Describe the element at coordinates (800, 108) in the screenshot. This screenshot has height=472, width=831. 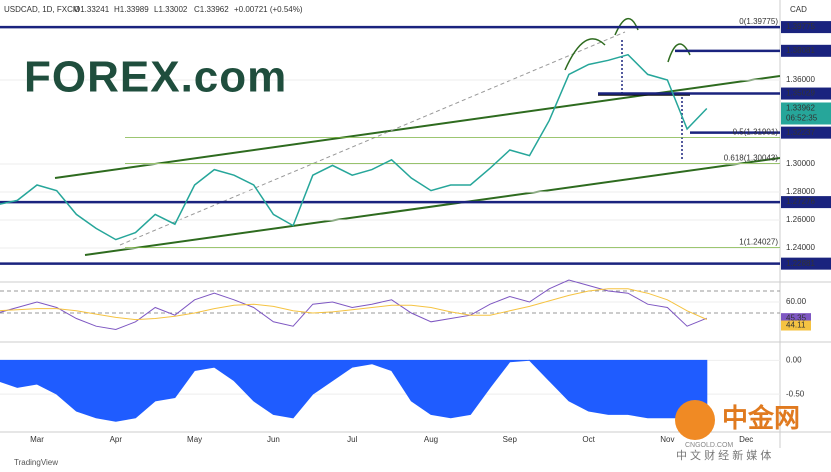
I see `last-price-label: 1.33962` at that location.